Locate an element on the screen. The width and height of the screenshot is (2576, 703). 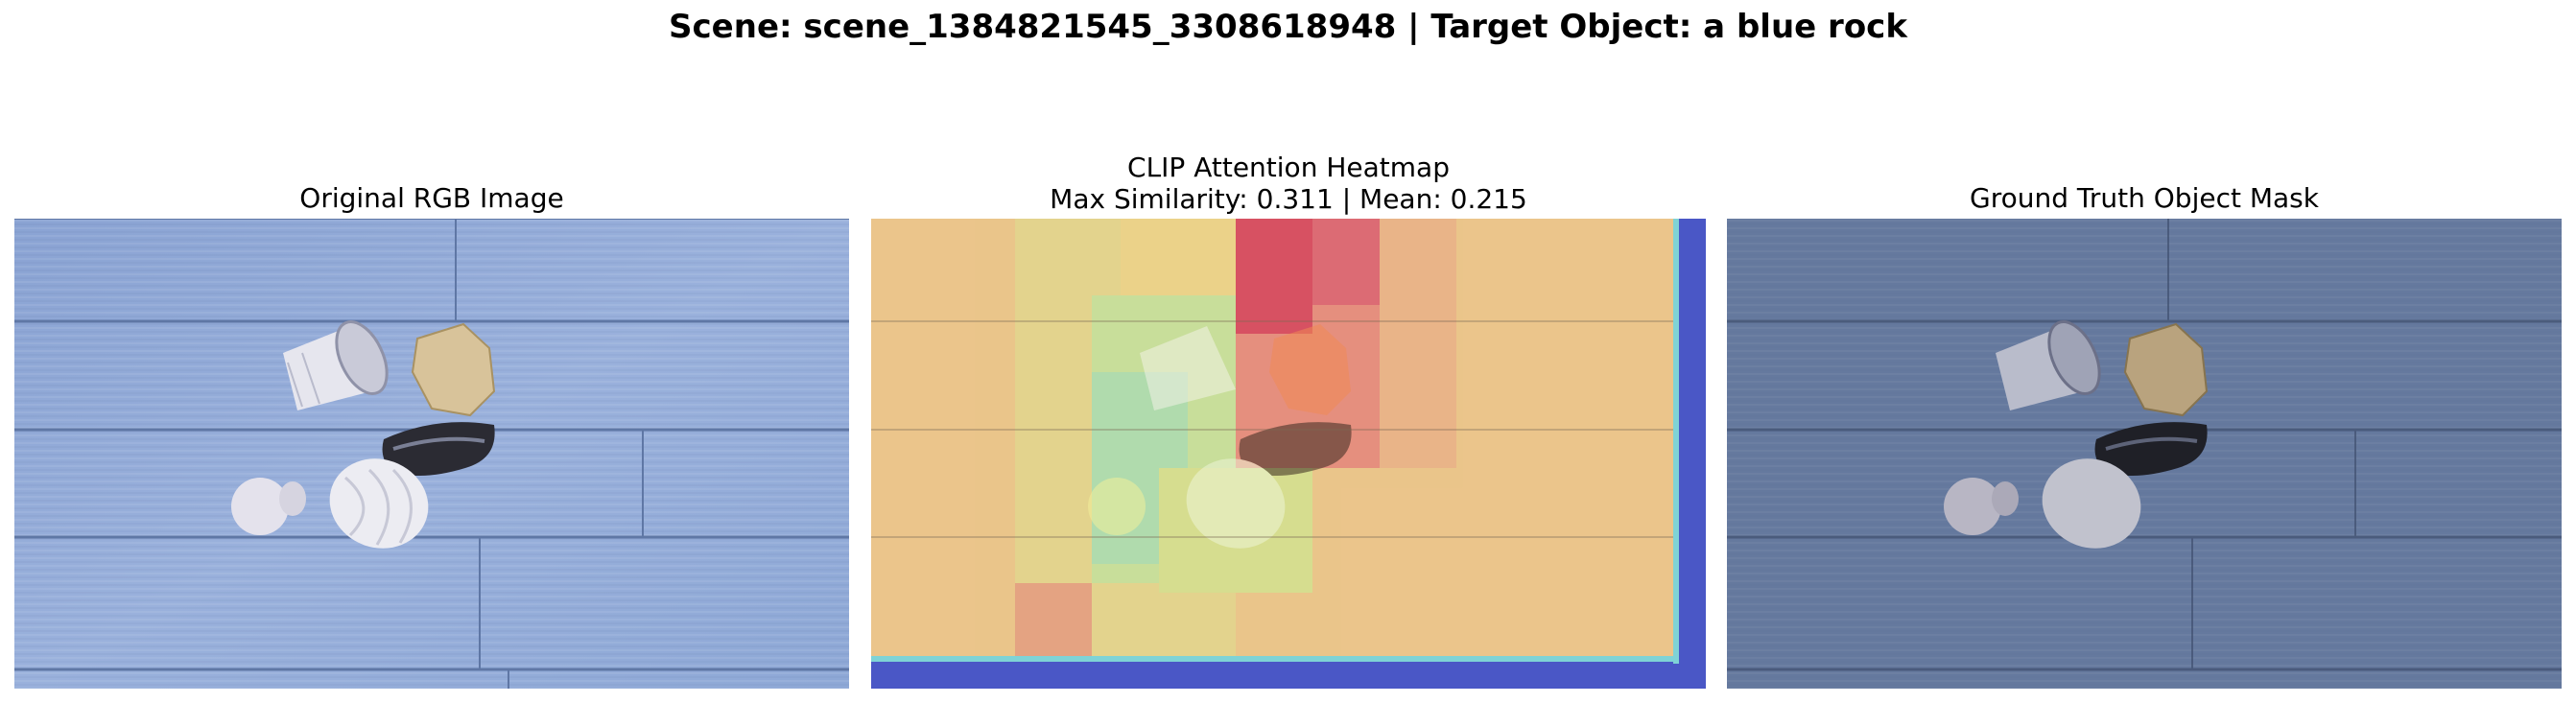
panel-title-mask: Ground Truth Object Mask is located at coordinates (2144, 198).